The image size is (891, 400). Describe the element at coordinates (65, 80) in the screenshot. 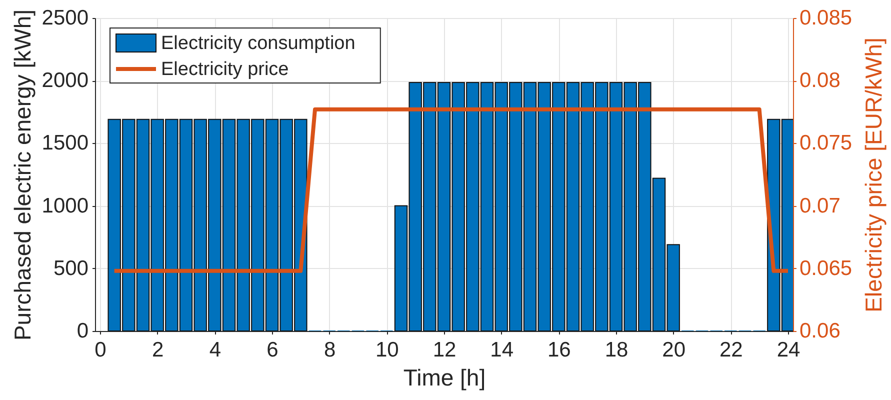

I see `y-tick-label: 2000` at that location.